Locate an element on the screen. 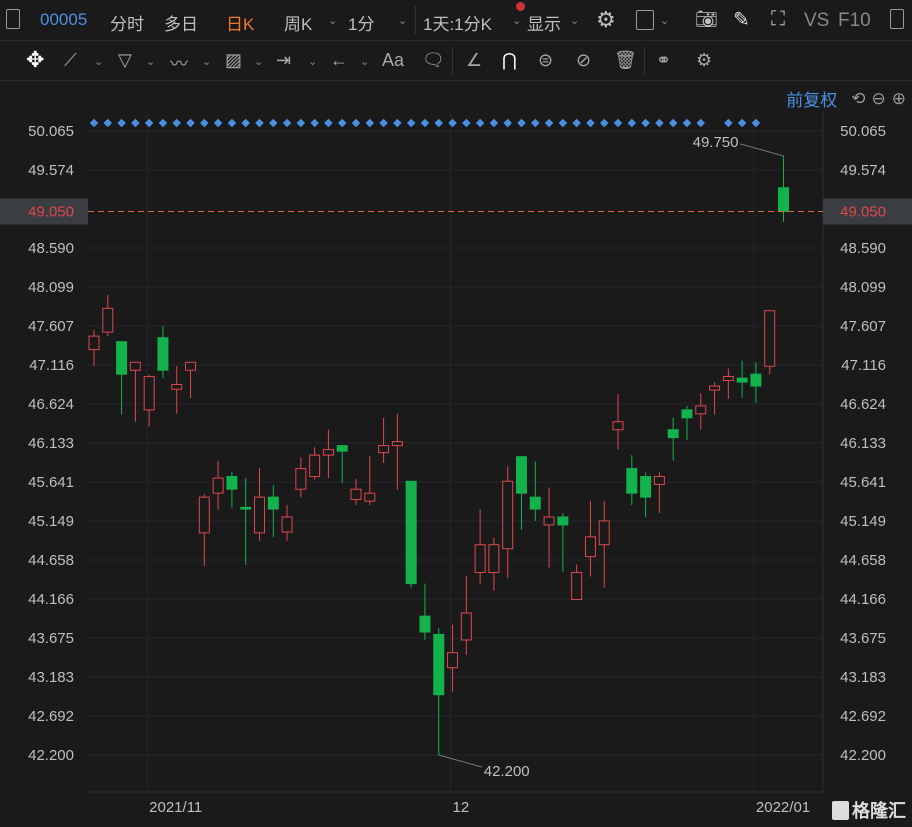 Image resolution: width=912 pixels, height=827 pixels. tab-intraday: 分时 is located at coordinates (127, 24).